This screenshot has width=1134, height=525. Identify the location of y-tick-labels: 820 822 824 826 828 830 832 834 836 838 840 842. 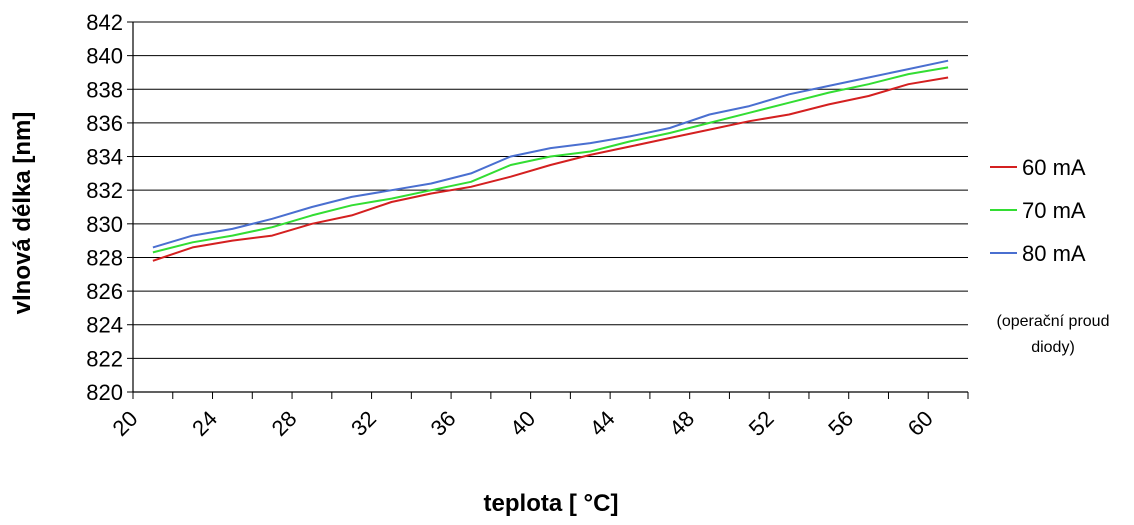
(104, 207).